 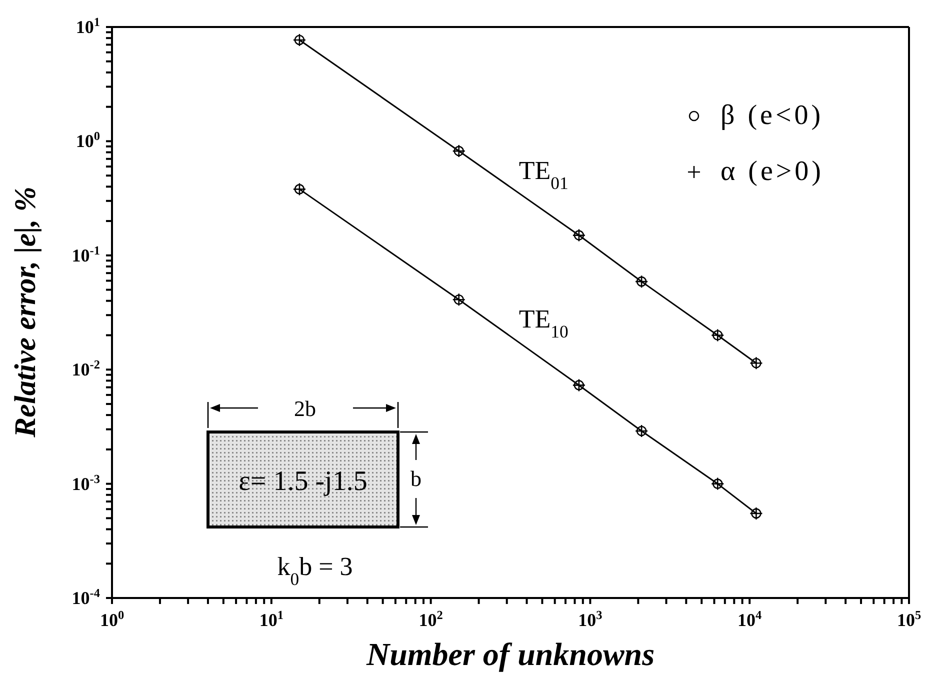 I want to click on legend-label: β (e<0), so click(x=772, y=116).